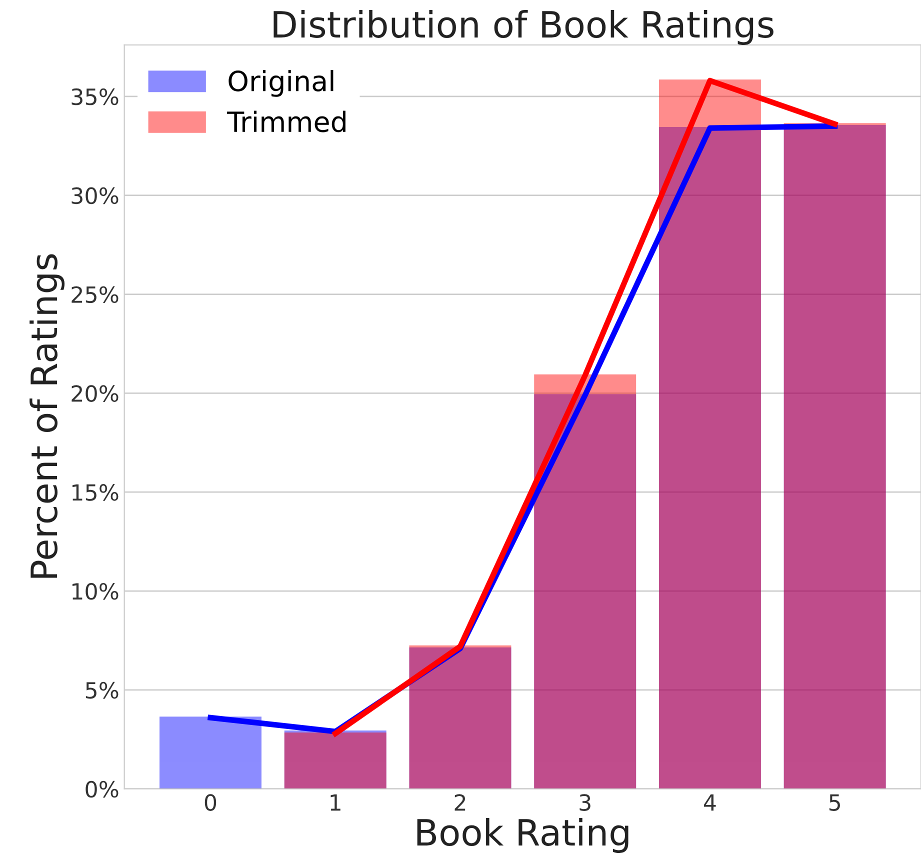 Image resolution: width=921 pixels, height=865 pixels. What do you see at coordinates (95, 97) in the screenshot?
I see `y-tick-label: 35%` at bounding box center [95, 97].